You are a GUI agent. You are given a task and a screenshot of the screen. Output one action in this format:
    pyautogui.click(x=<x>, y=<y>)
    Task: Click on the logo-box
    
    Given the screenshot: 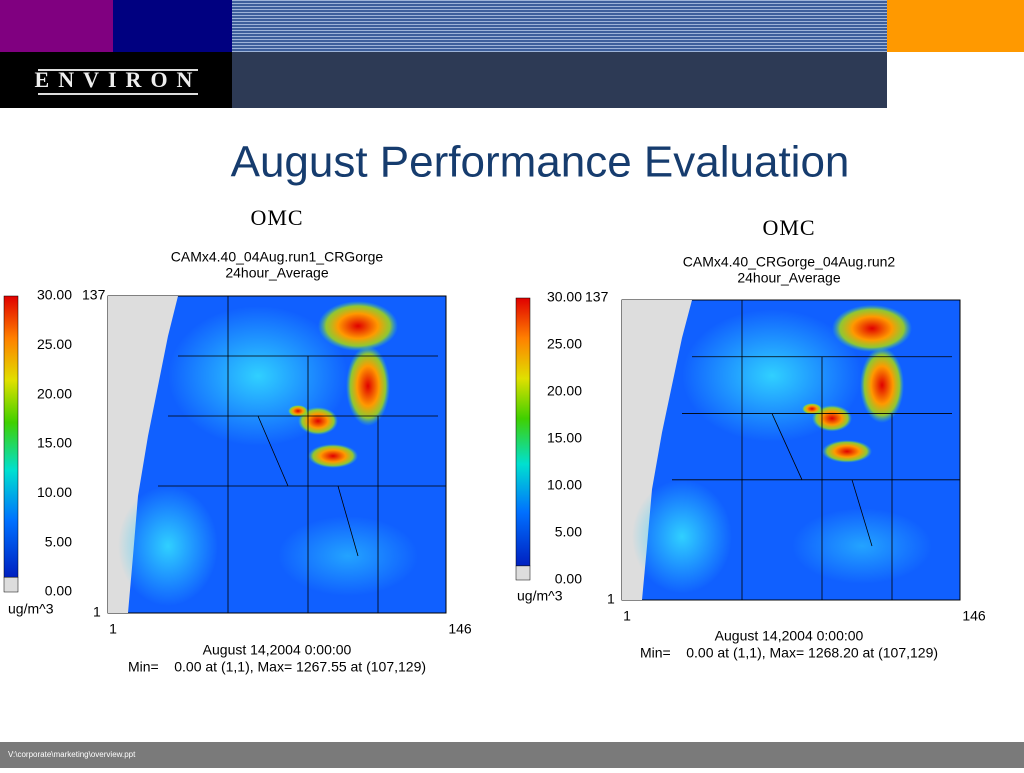 What is the action you would take?
    pyautogui.click(x=116, y=80)
    